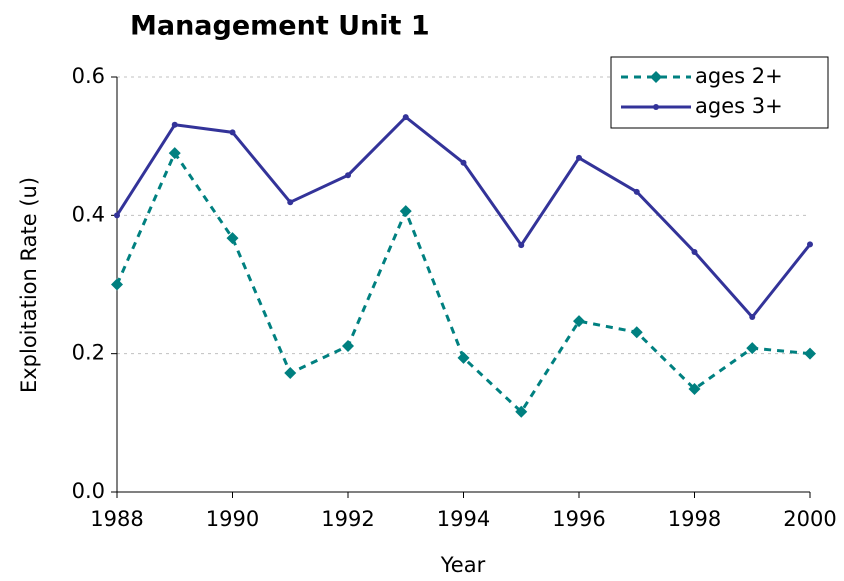 The height and width of the screenshot is (581, 844). What do you see at coordinates (463, 519) in the screenshot?
I see `x-tick-label: 1994` at bounding box center [463, 519].